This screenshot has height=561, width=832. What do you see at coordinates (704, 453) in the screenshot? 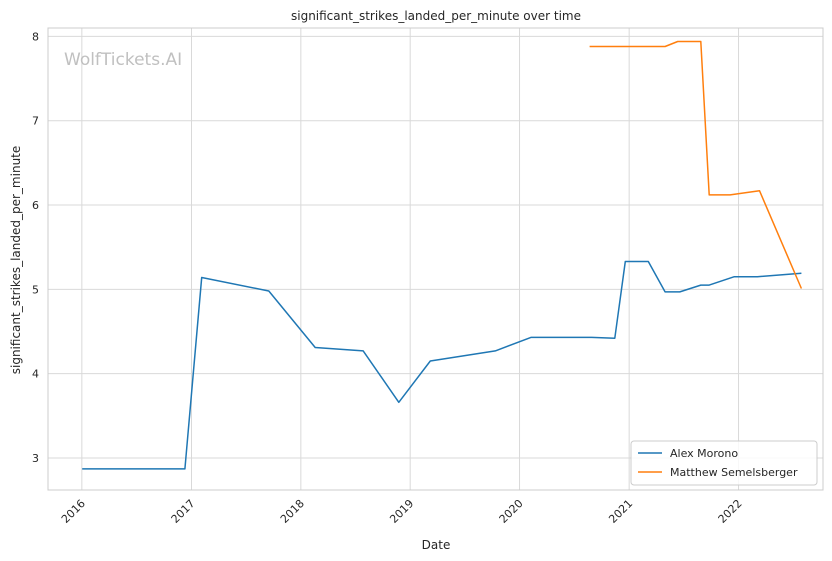
I see `legend-label-alex-morono: Alex Morono` at bounding box center [704, 453].